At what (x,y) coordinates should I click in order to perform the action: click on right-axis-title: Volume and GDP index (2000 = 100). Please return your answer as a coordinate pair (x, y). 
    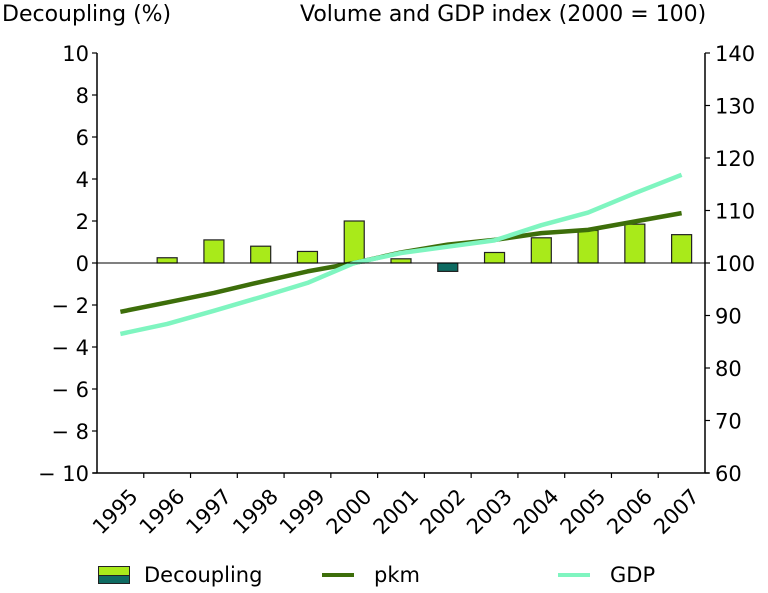
    Looking at the image, I should click on (503, 14).